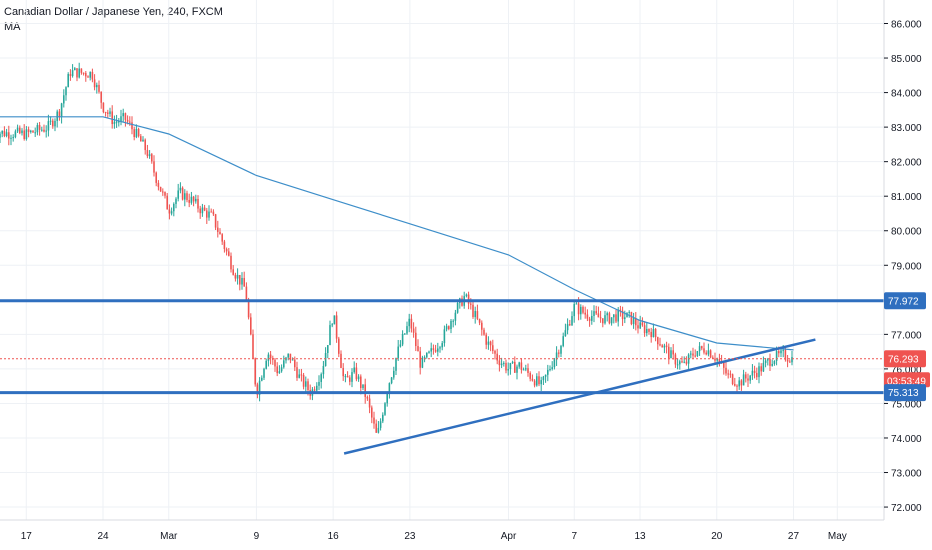 This screenshot has width=932, height=550. I want to click on time-tick-label: 27, so click(794, 536).